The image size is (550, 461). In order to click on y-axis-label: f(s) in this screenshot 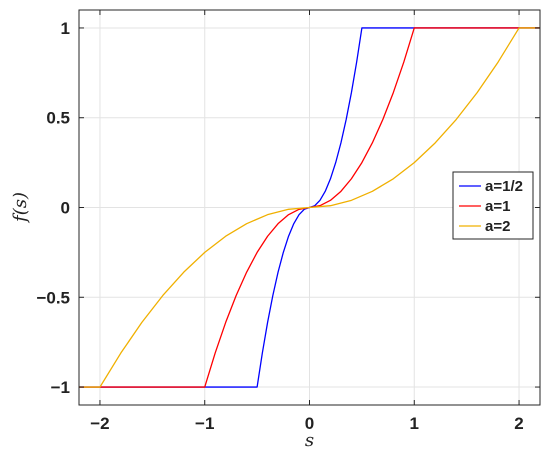, I will do `click(20, 208)`.